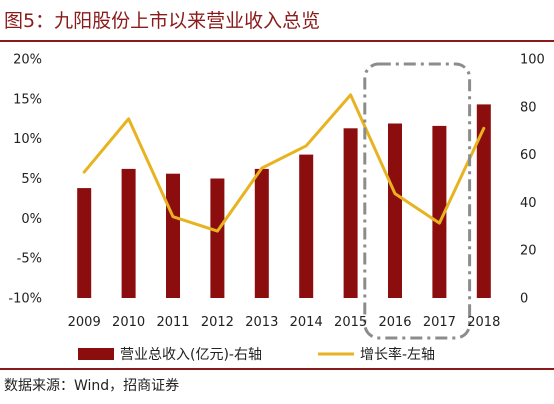  What do you see at coordinates (128, 233) in the screenshot?
I see `bar-2010` at bounding box center [128, 233].